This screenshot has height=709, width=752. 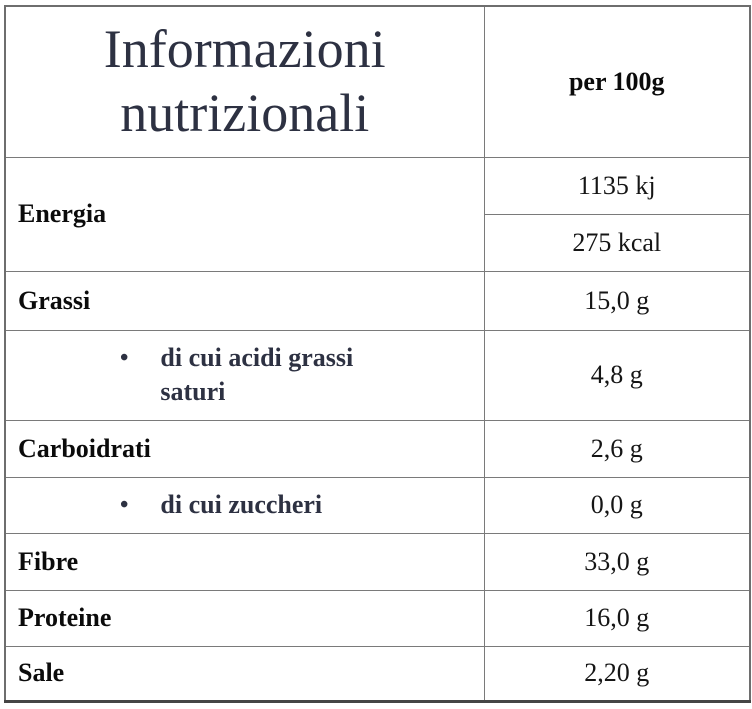 What do you see at coordinates (617, 618) in the screenshot?
I see `value-proteine: 16,0 g` at bounding box center [617, 618].